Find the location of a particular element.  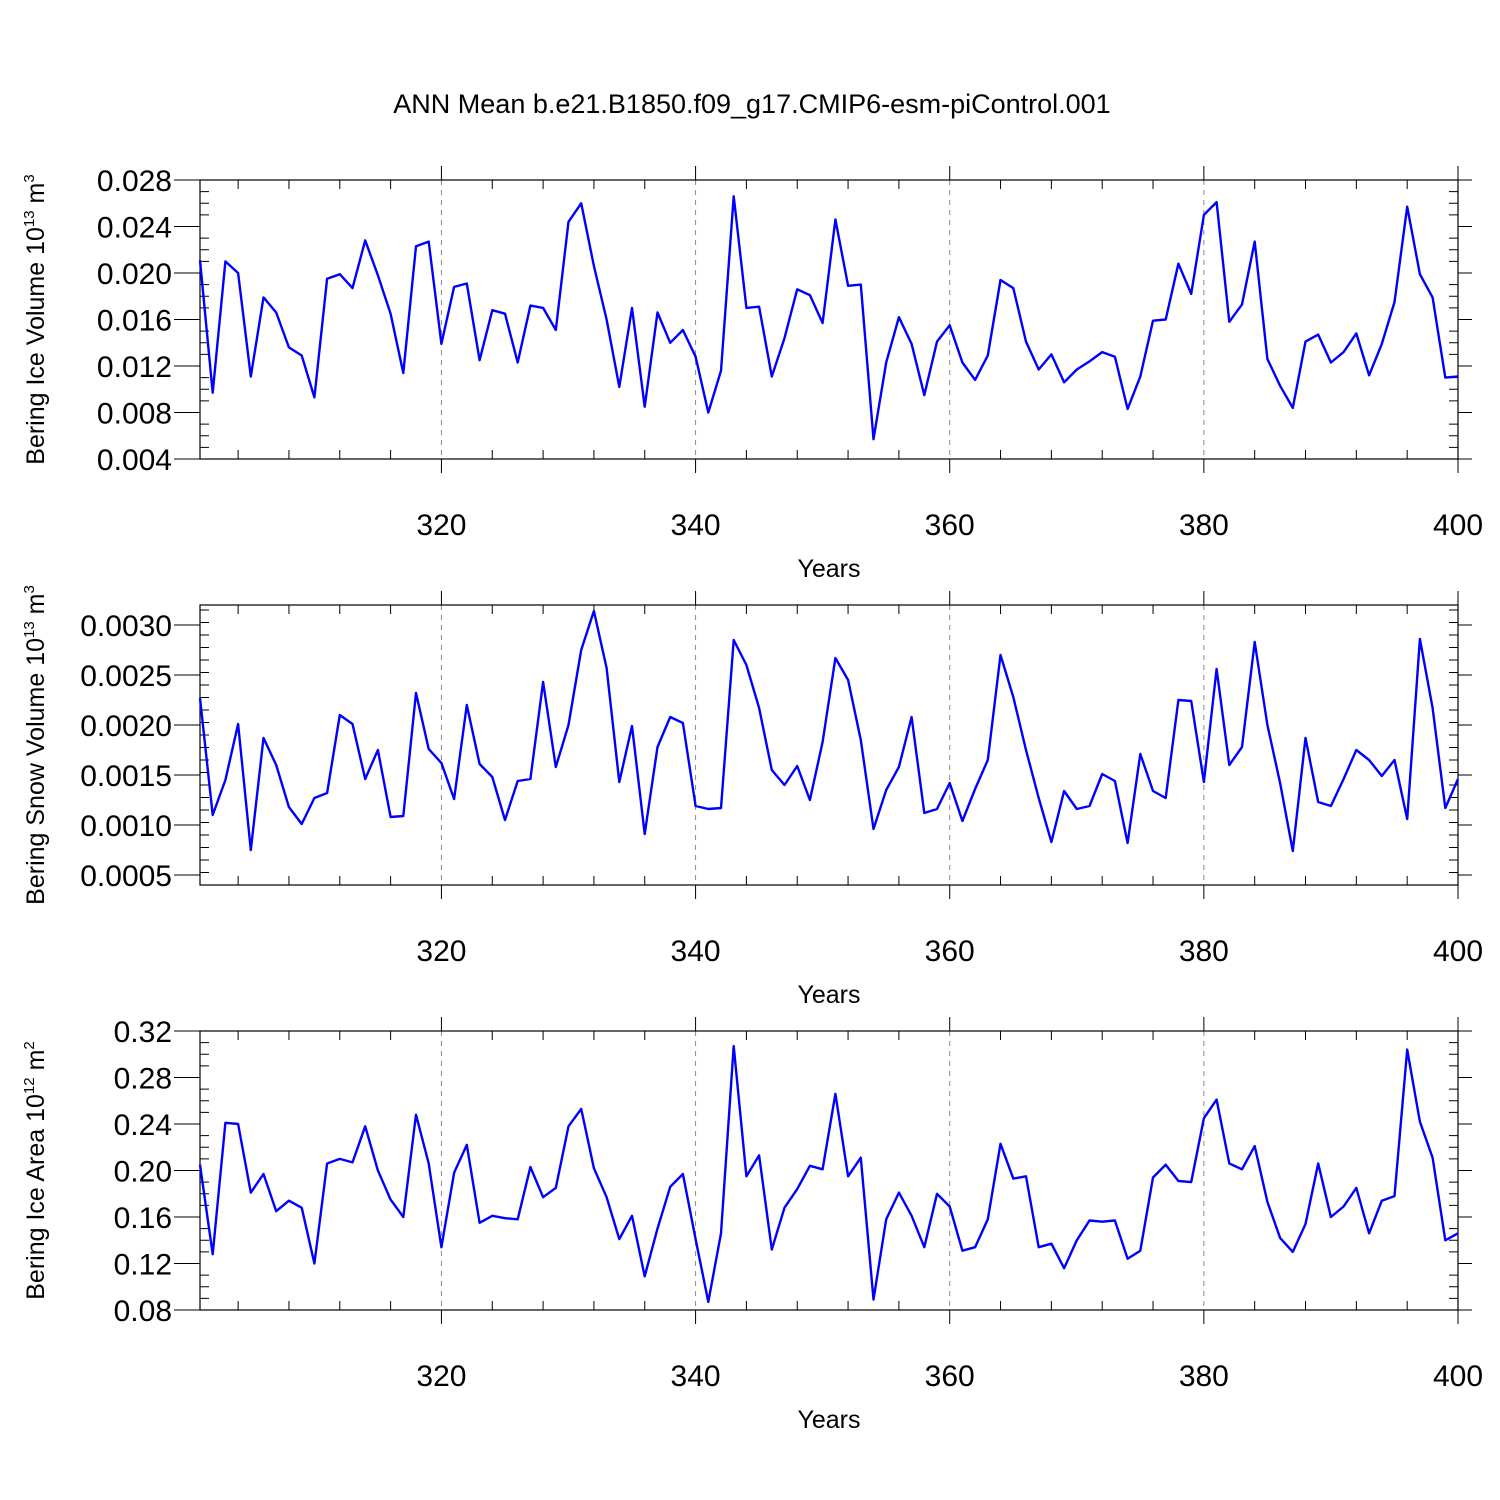

y-tick-label: 0.012 is located at coordinates (134, 367).